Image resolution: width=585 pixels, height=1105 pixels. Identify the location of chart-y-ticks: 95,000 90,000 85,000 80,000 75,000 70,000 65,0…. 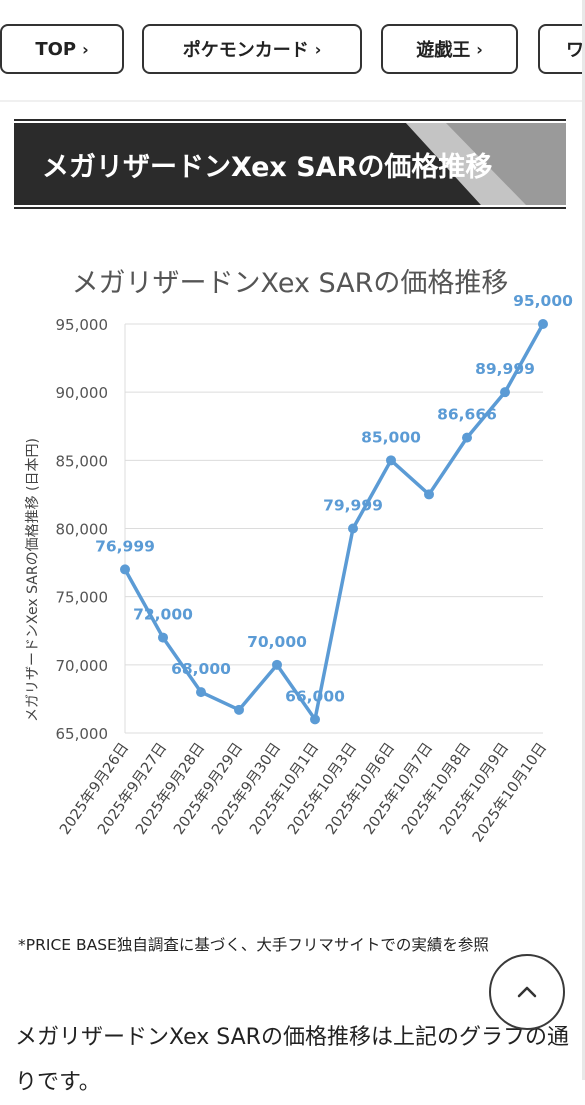
(82, 529).